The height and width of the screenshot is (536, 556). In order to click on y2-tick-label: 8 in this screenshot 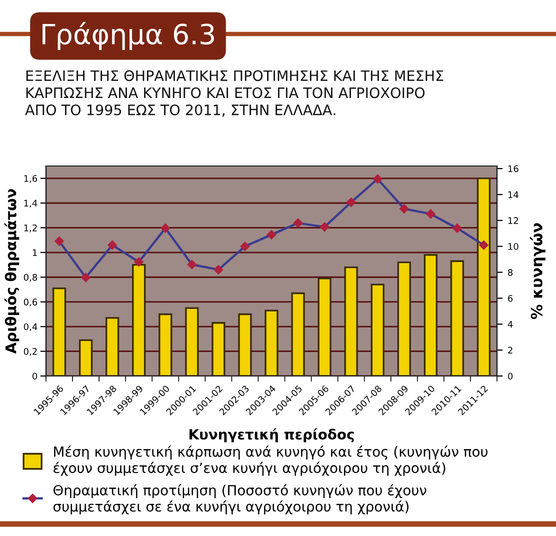, I will do `click(510, 272)`.